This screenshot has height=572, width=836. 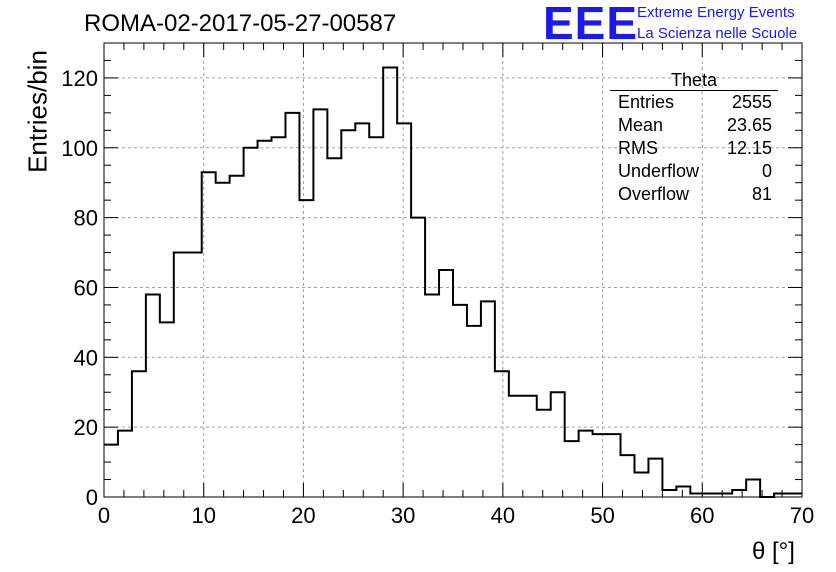 What do you see at coordinates (303, 515) in the screenshot?
I see `x-tick-label: 20` at bounding box center [303, 515].